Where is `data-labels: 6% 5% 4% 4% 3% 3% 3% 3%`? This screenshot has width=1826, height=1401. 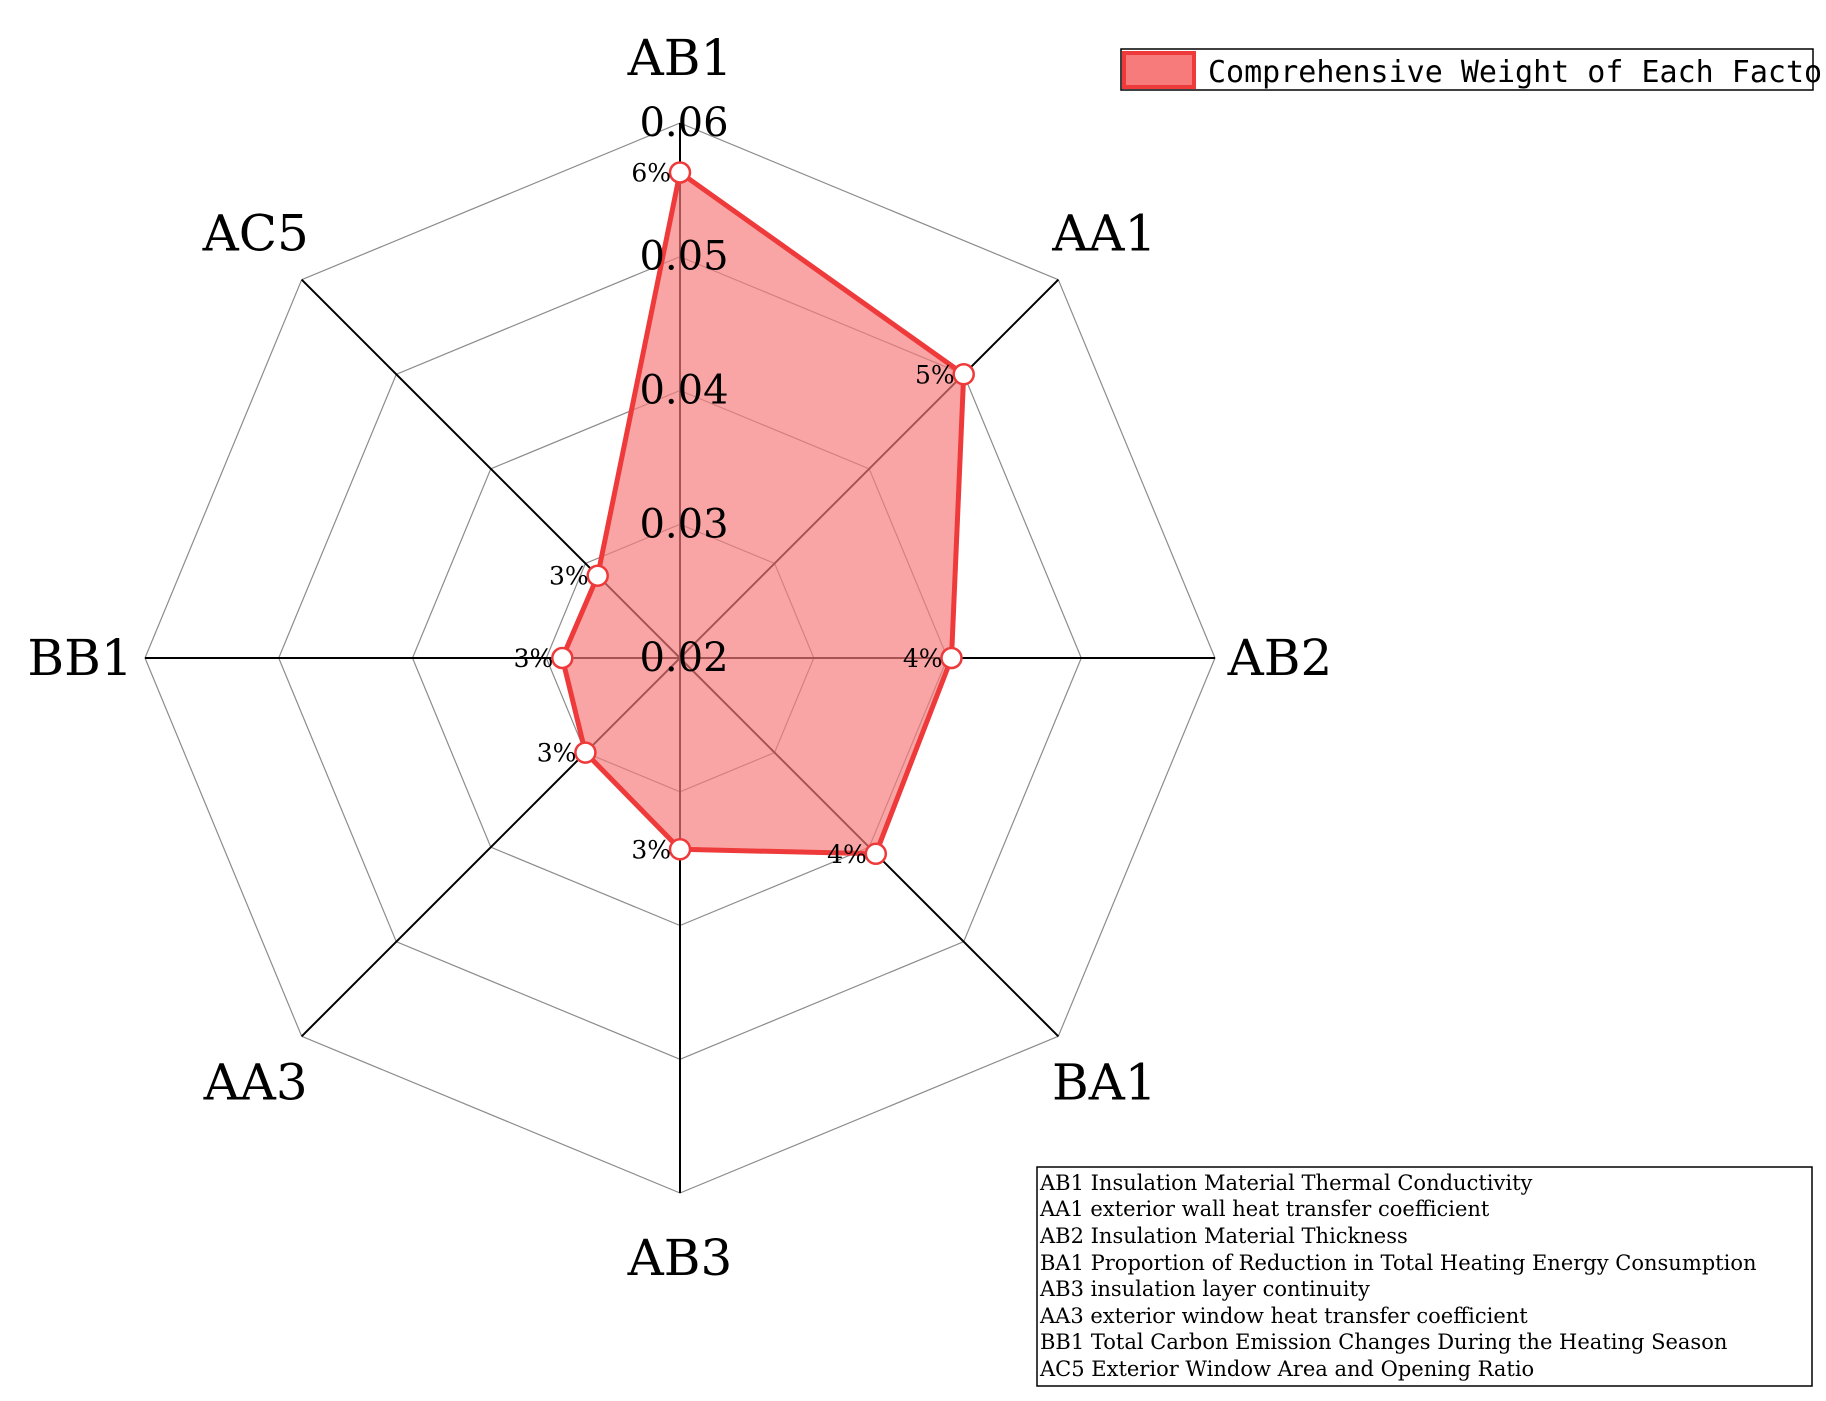
data-labels: 6% 5% 4% 4% 3% 3% 3% 3% is located at coordinates (734, 514).